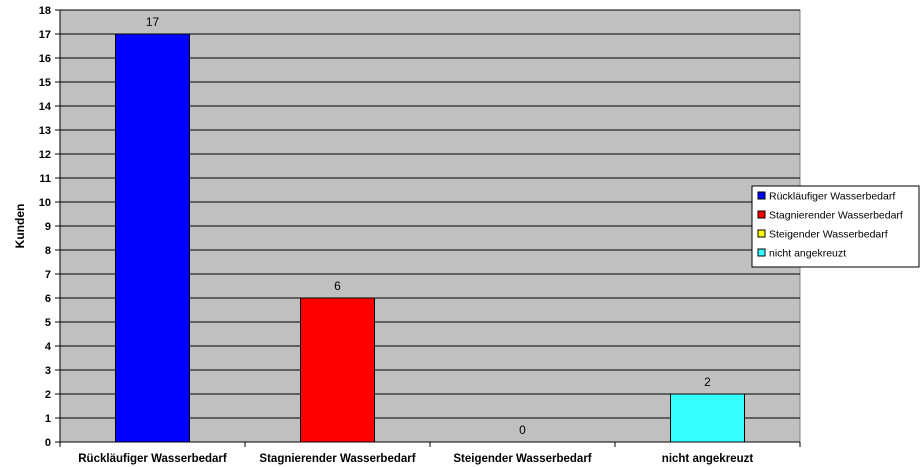  I want to click on y-tick-label: 17, so click(45, 35).